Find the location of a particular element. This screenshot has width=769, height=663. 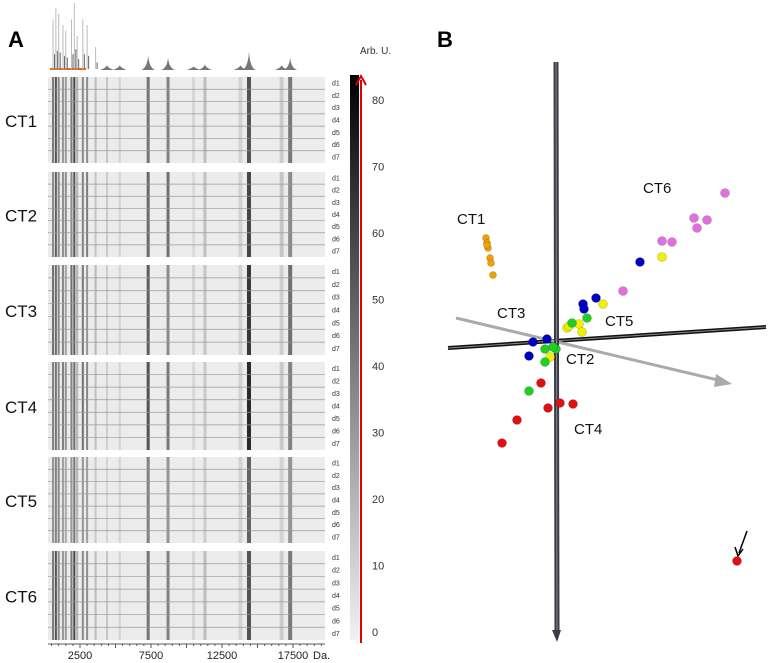

gel-group-label: CT5 is located at coordinates (21, 501).